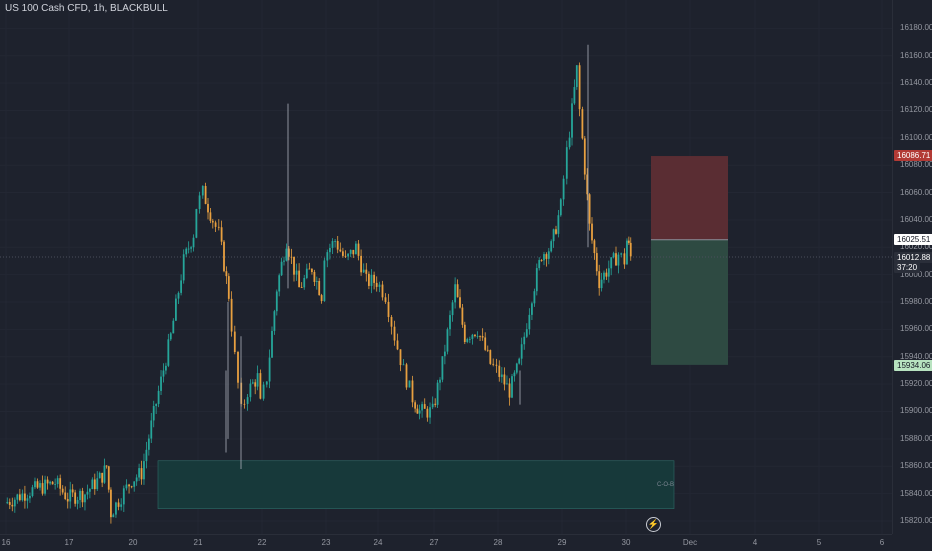  I want to click on time-tick: Dec, so click(690, 542).